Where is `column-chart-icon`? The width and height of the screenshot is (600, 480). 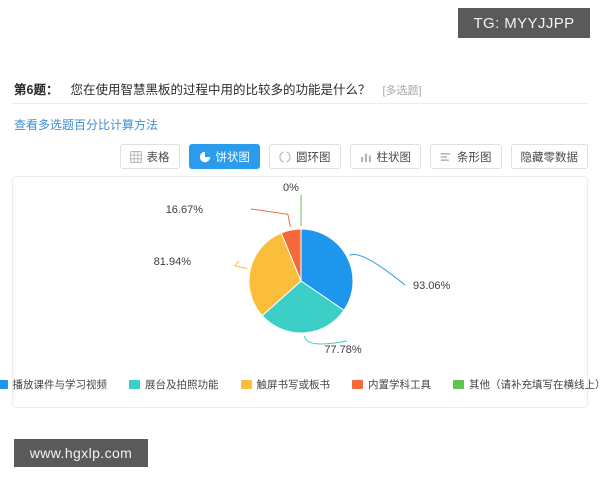
column-chart-icon is located at coordinates (366, 157).